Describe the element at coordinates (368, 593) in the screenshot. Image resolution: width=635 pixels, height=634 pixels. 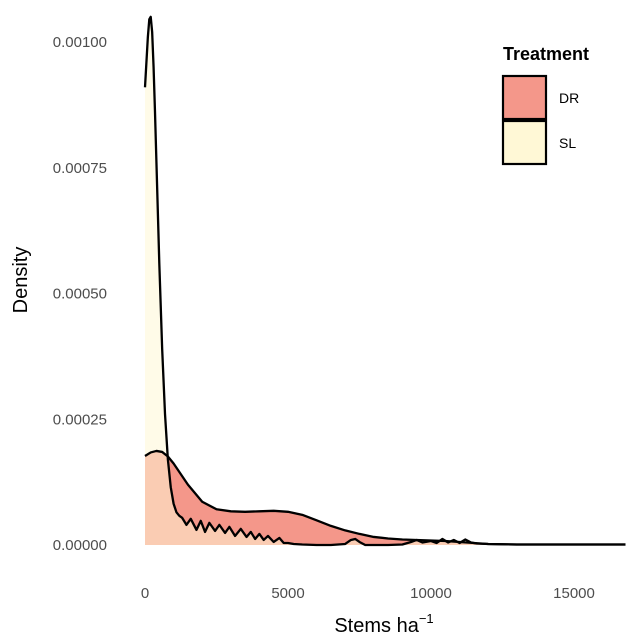
I see `x-axis: 0 5000 10000 15000` at that location.